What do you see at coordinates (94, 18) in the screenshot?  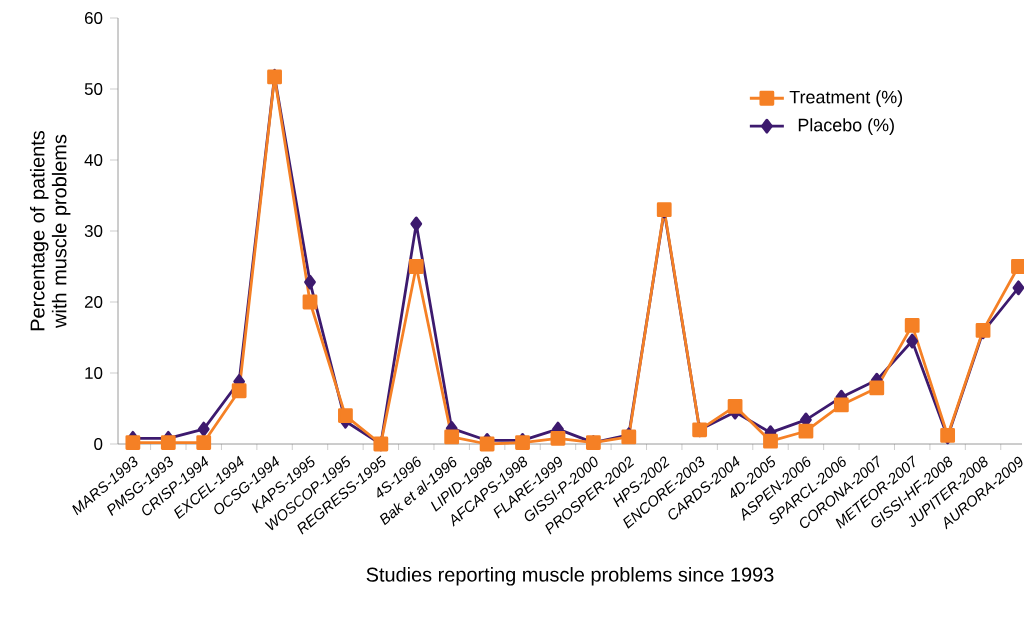 I see `y-tick-label: 60` at bounding box center [94, 18].